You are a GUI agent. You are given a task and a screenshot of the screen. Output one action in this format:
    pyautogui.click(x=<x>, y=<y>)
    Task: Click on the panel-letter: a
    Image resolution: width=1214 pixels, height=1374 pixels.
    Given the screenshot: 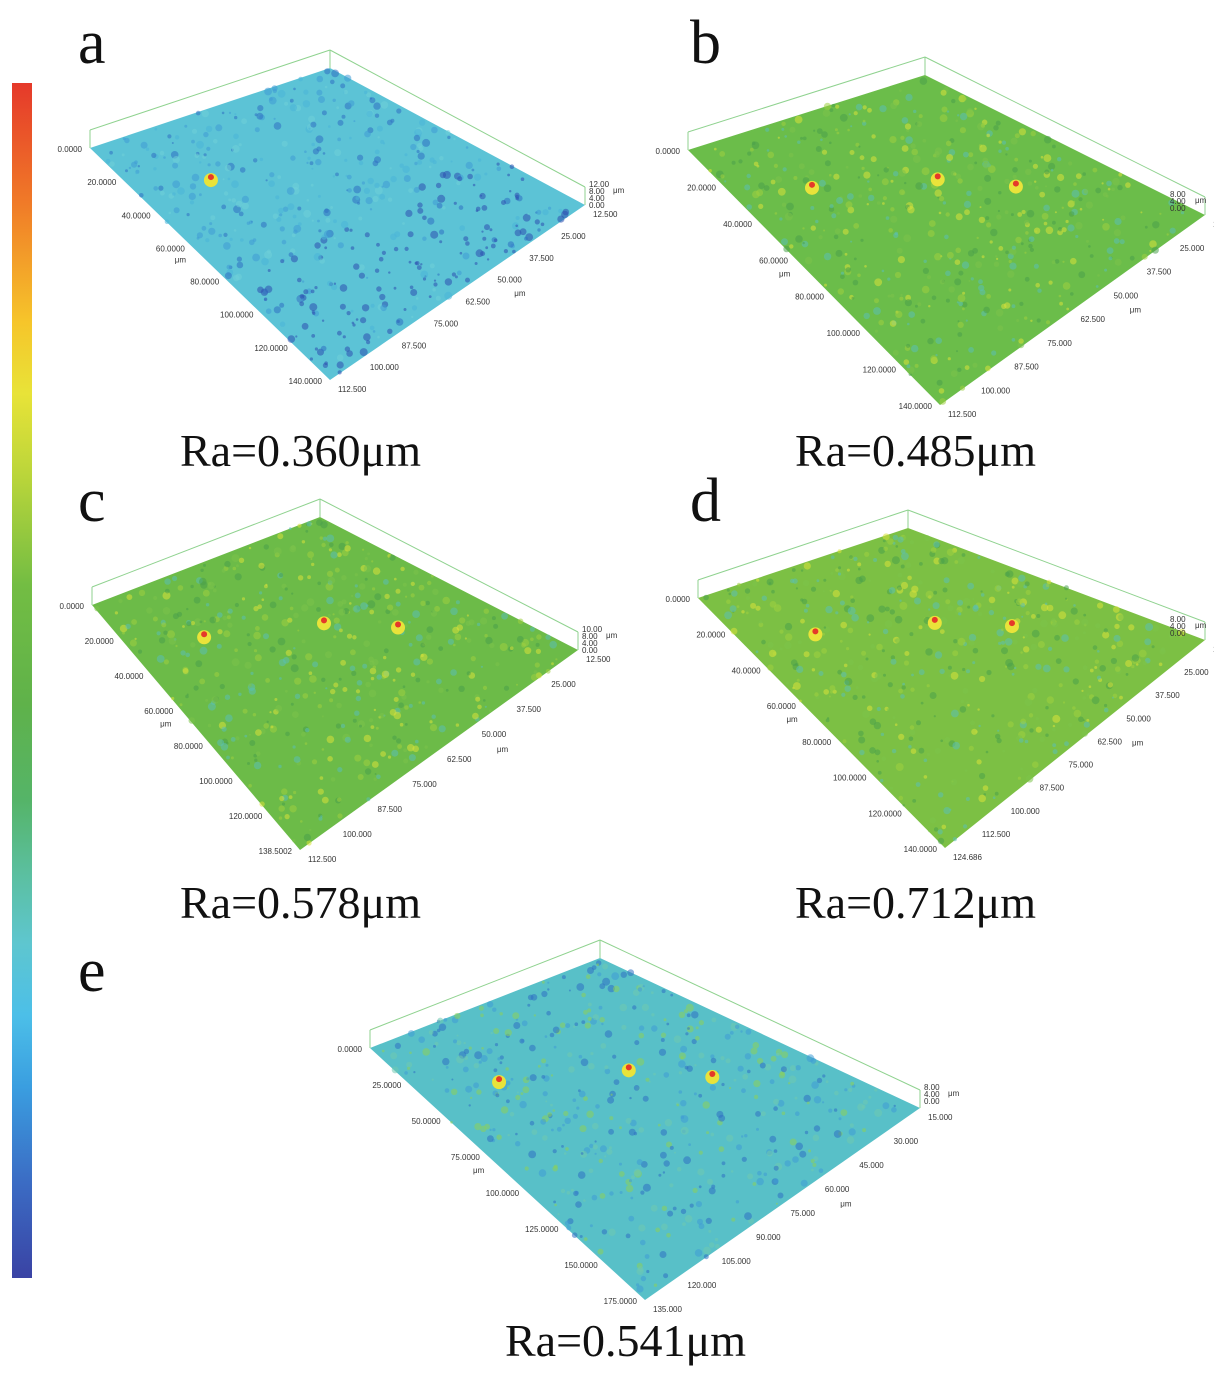 What is the action you would take?
    pyautogui.click(x=92, y=43)
    